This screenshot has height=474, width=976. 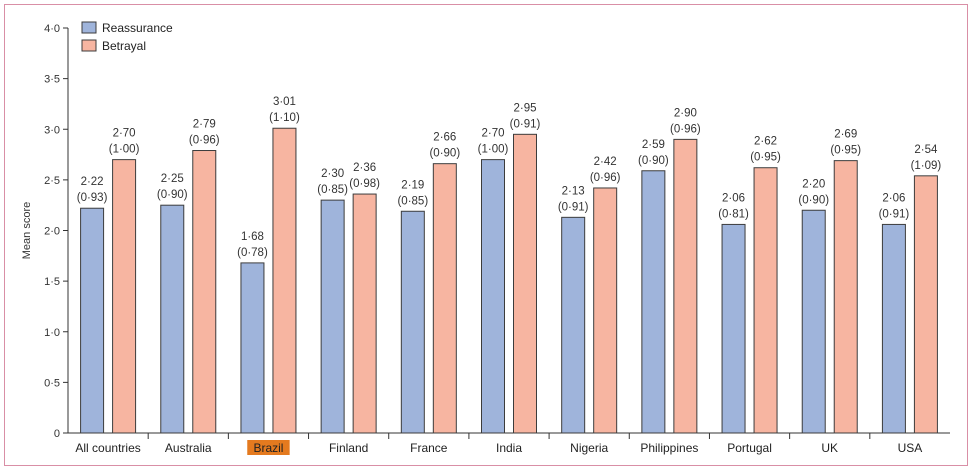 What do you see at coordinates (332, 174) in the screenshot?
I see `mean-label-reassurance: 2·30` at bounding box center [332, 174].